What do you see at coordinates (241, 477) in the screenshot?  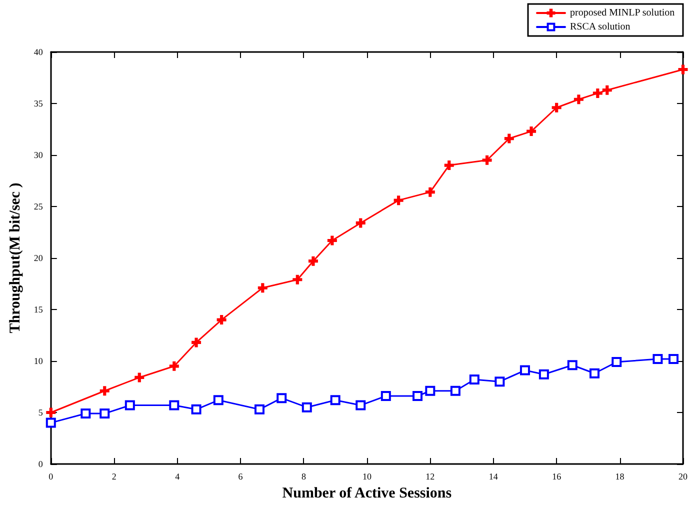 I see `x-tick-label: 6` at bounding box center [241, 477].